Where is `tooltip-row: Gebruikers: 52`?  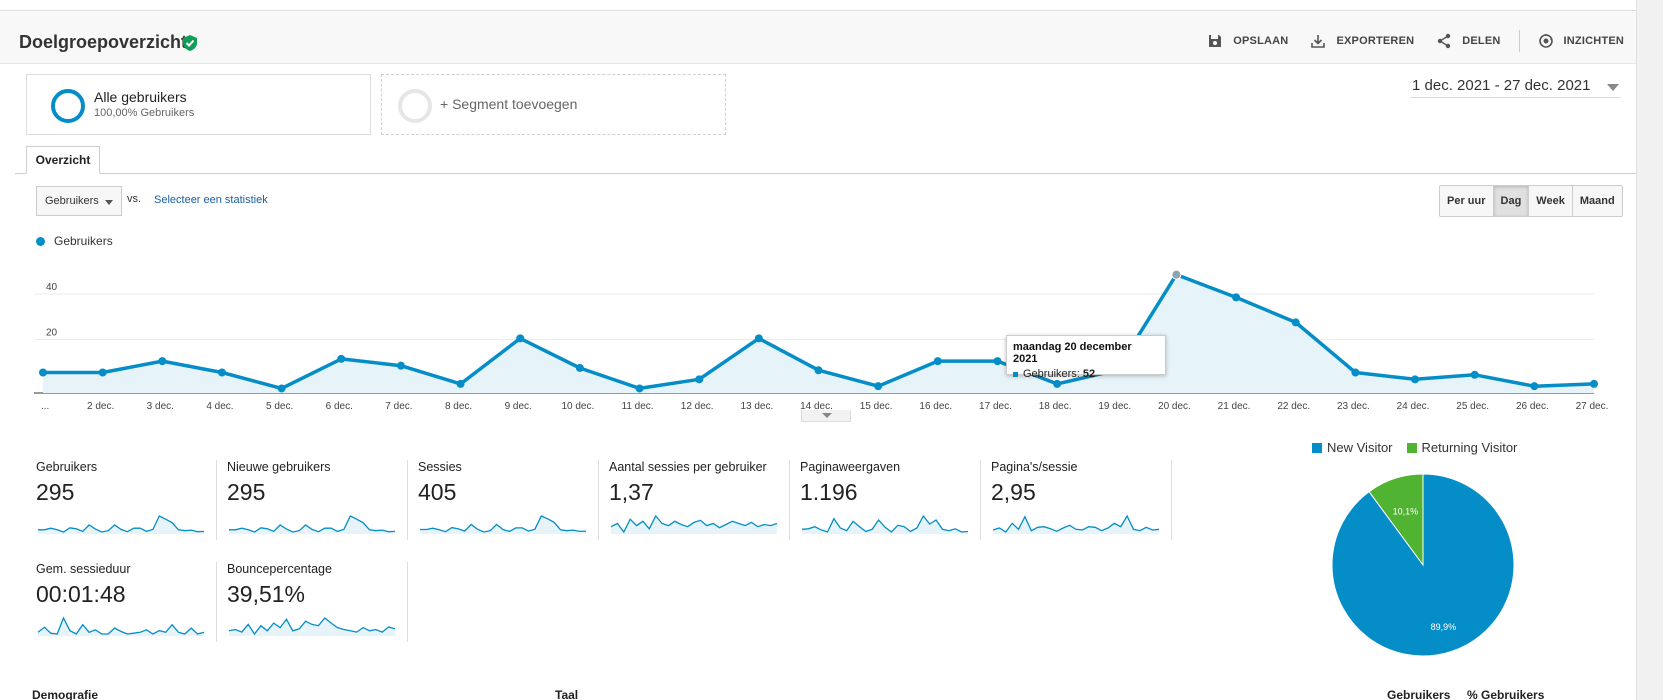
tooltip-row: Gebruikers: 52 is located at coordinates (1086, 374).